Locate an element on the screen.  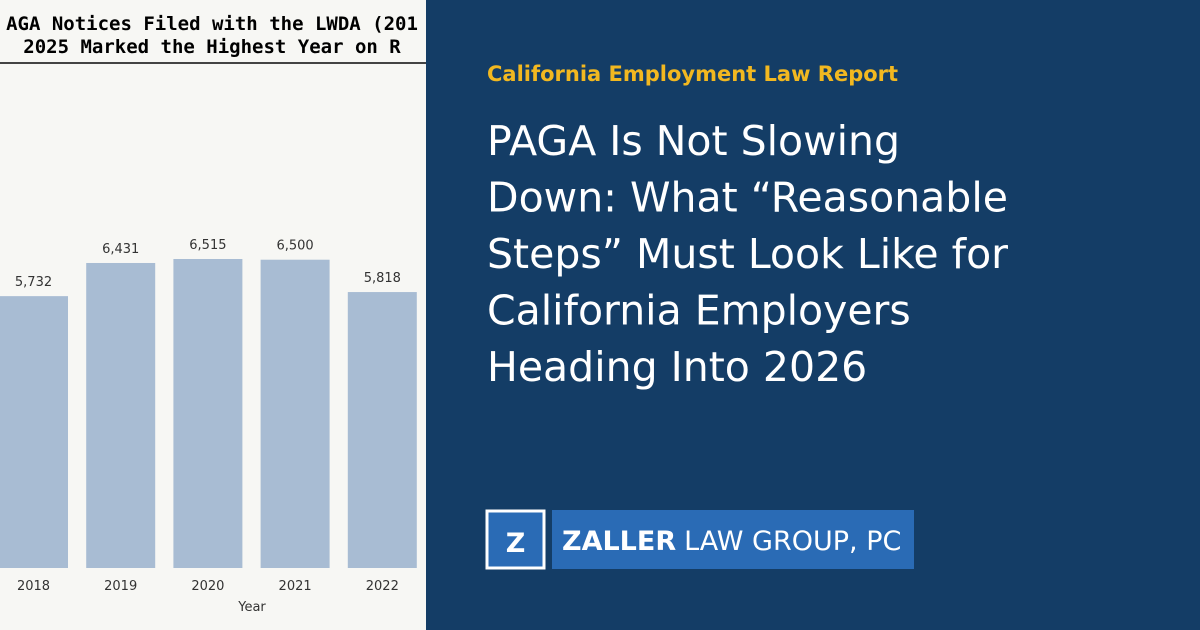
logo-name: ZALLER is located at coordinates (619, 541).